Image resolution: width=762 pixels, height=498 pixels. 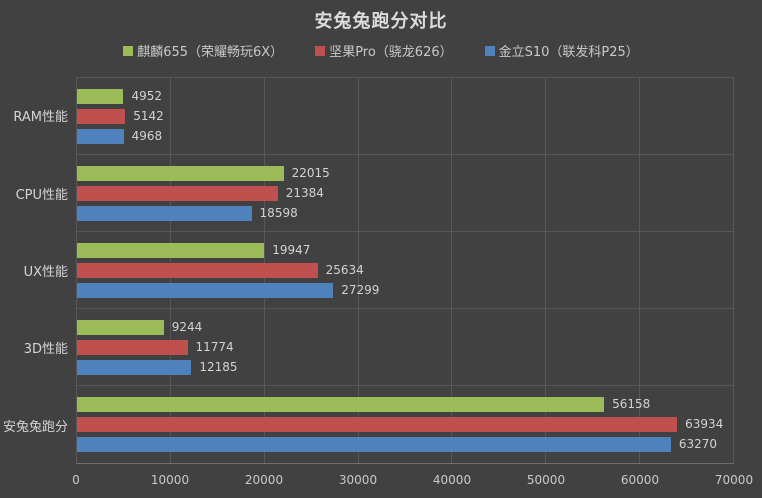 I want to click on bar-value-label: 4968, so click(x=147, y=136).